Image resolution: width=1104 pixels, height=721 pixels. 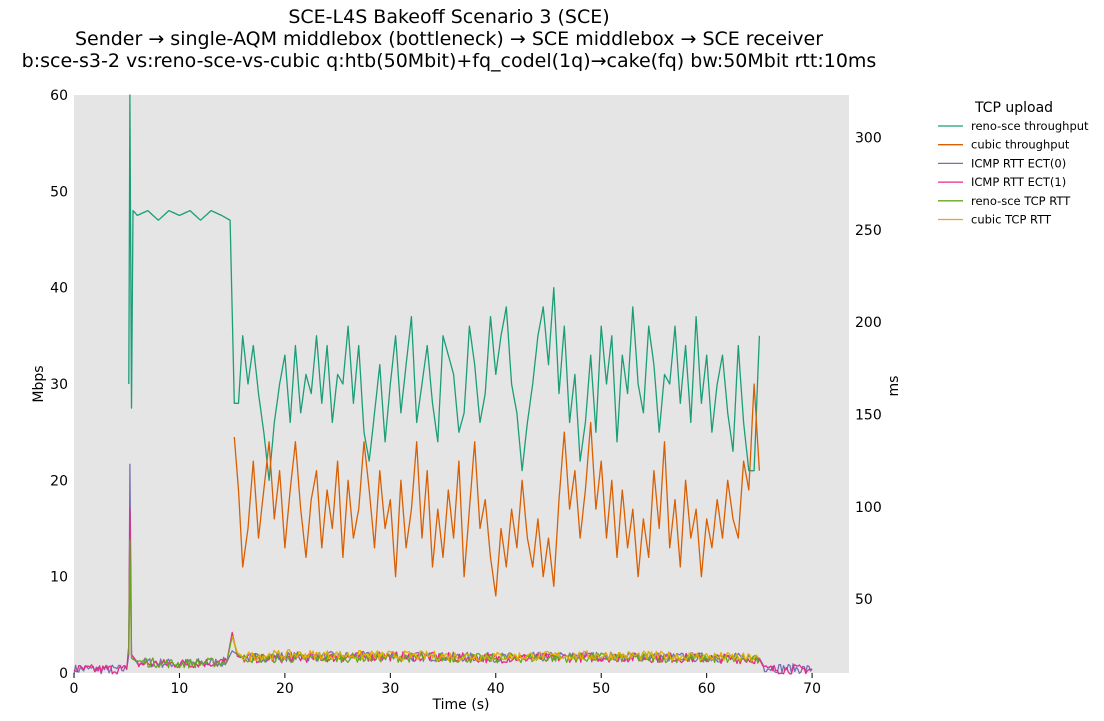 What do you see at coordinates (59, 578) in the screenshot?
I see `y-tick-label-left: 10` at bounding box center [59, 578].